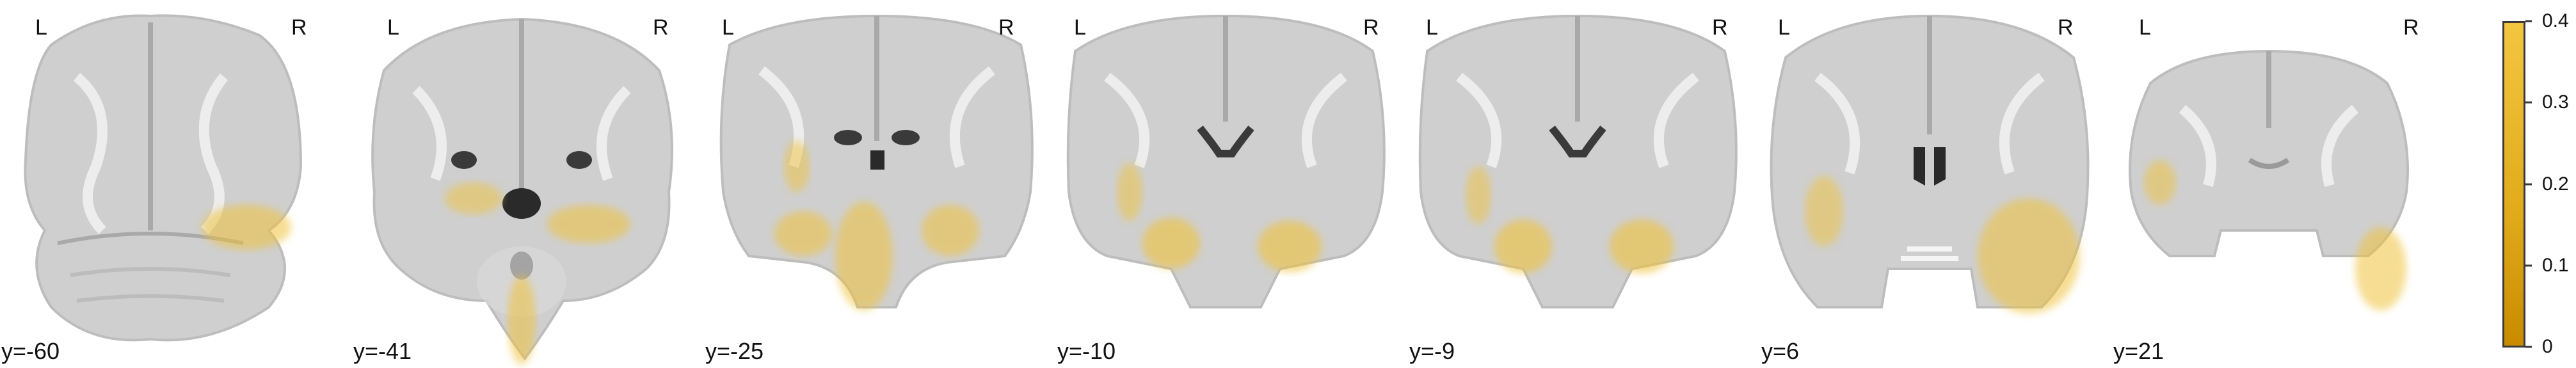 This screenshot has height=368, width=2576. What do you see at coordinates (30, 351) in the screenshot?
I see `slice-coordinate-label: y=-60` at bounding box center [30, 351].